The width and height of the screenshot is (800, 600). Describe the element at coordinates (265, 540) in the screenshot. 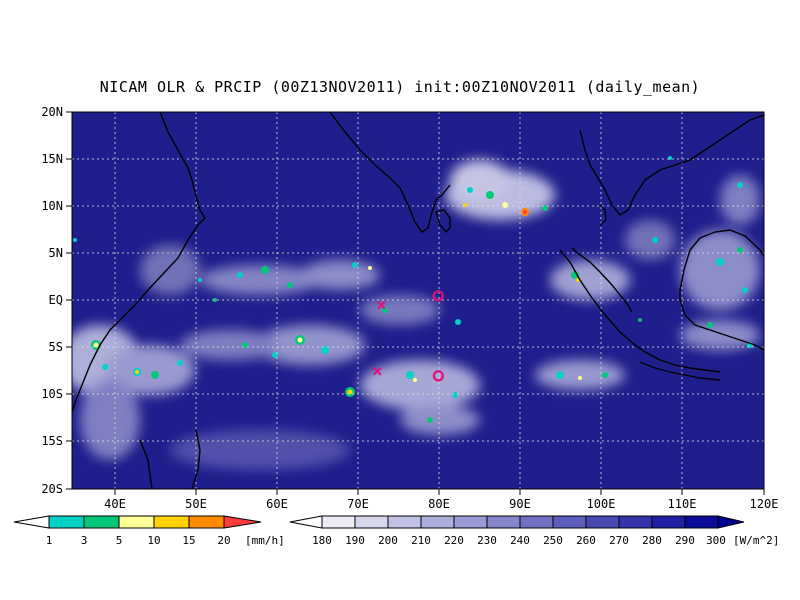

I see `precip-unit: [mm/h]` at that location.